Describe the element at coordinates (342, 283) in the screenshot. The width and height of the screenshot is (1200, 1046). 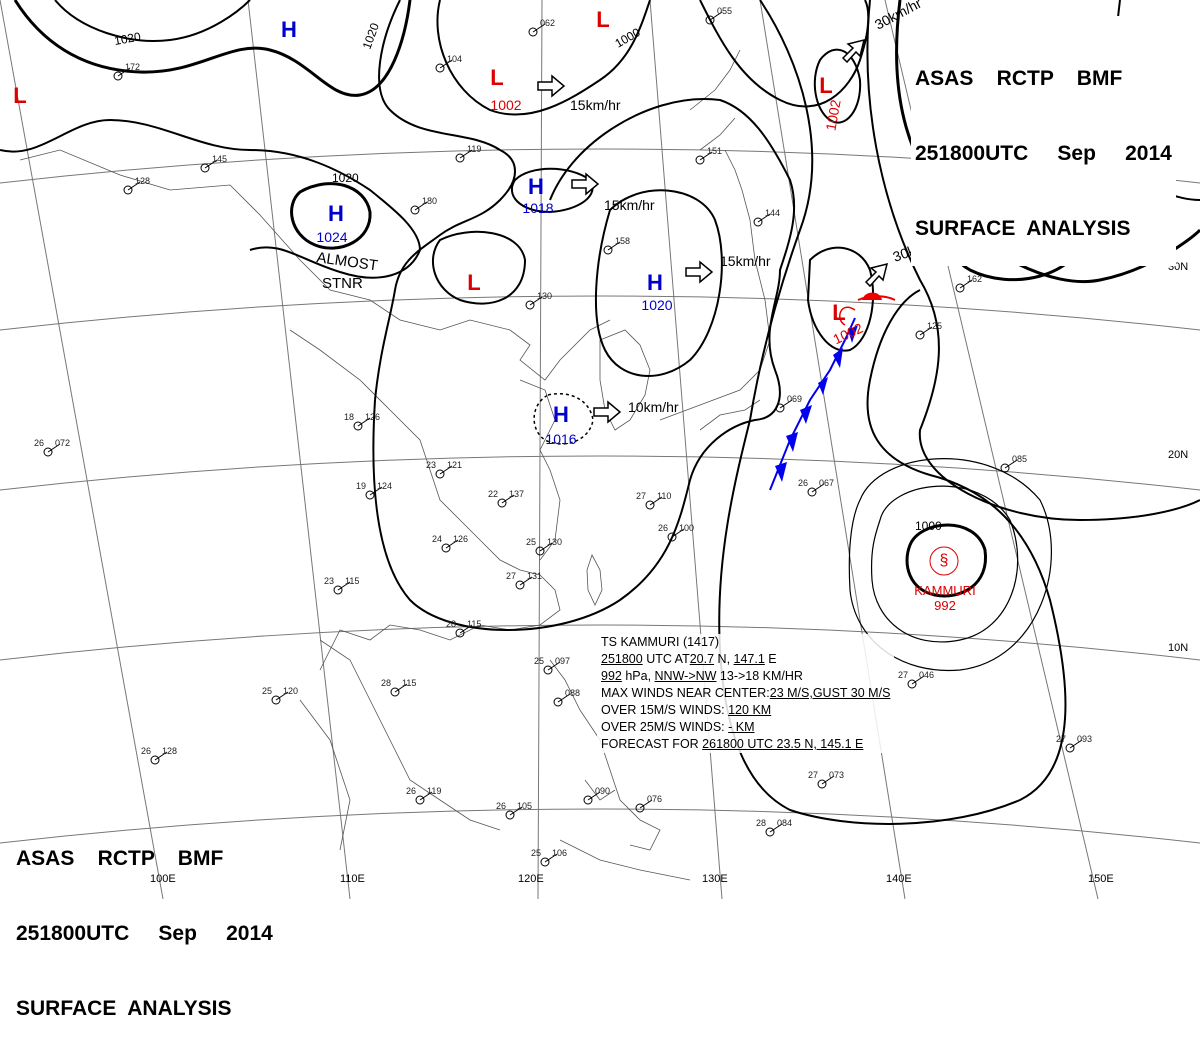
I see `almost-stnr-line2: STNR` at that location.